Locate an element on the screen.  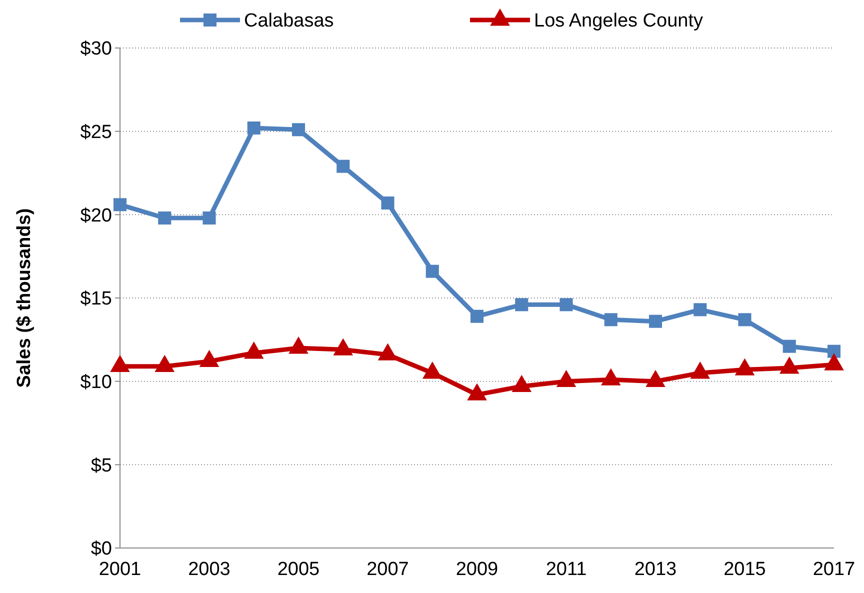
y-tick-label: $10 is located at coordinates (96, 382).